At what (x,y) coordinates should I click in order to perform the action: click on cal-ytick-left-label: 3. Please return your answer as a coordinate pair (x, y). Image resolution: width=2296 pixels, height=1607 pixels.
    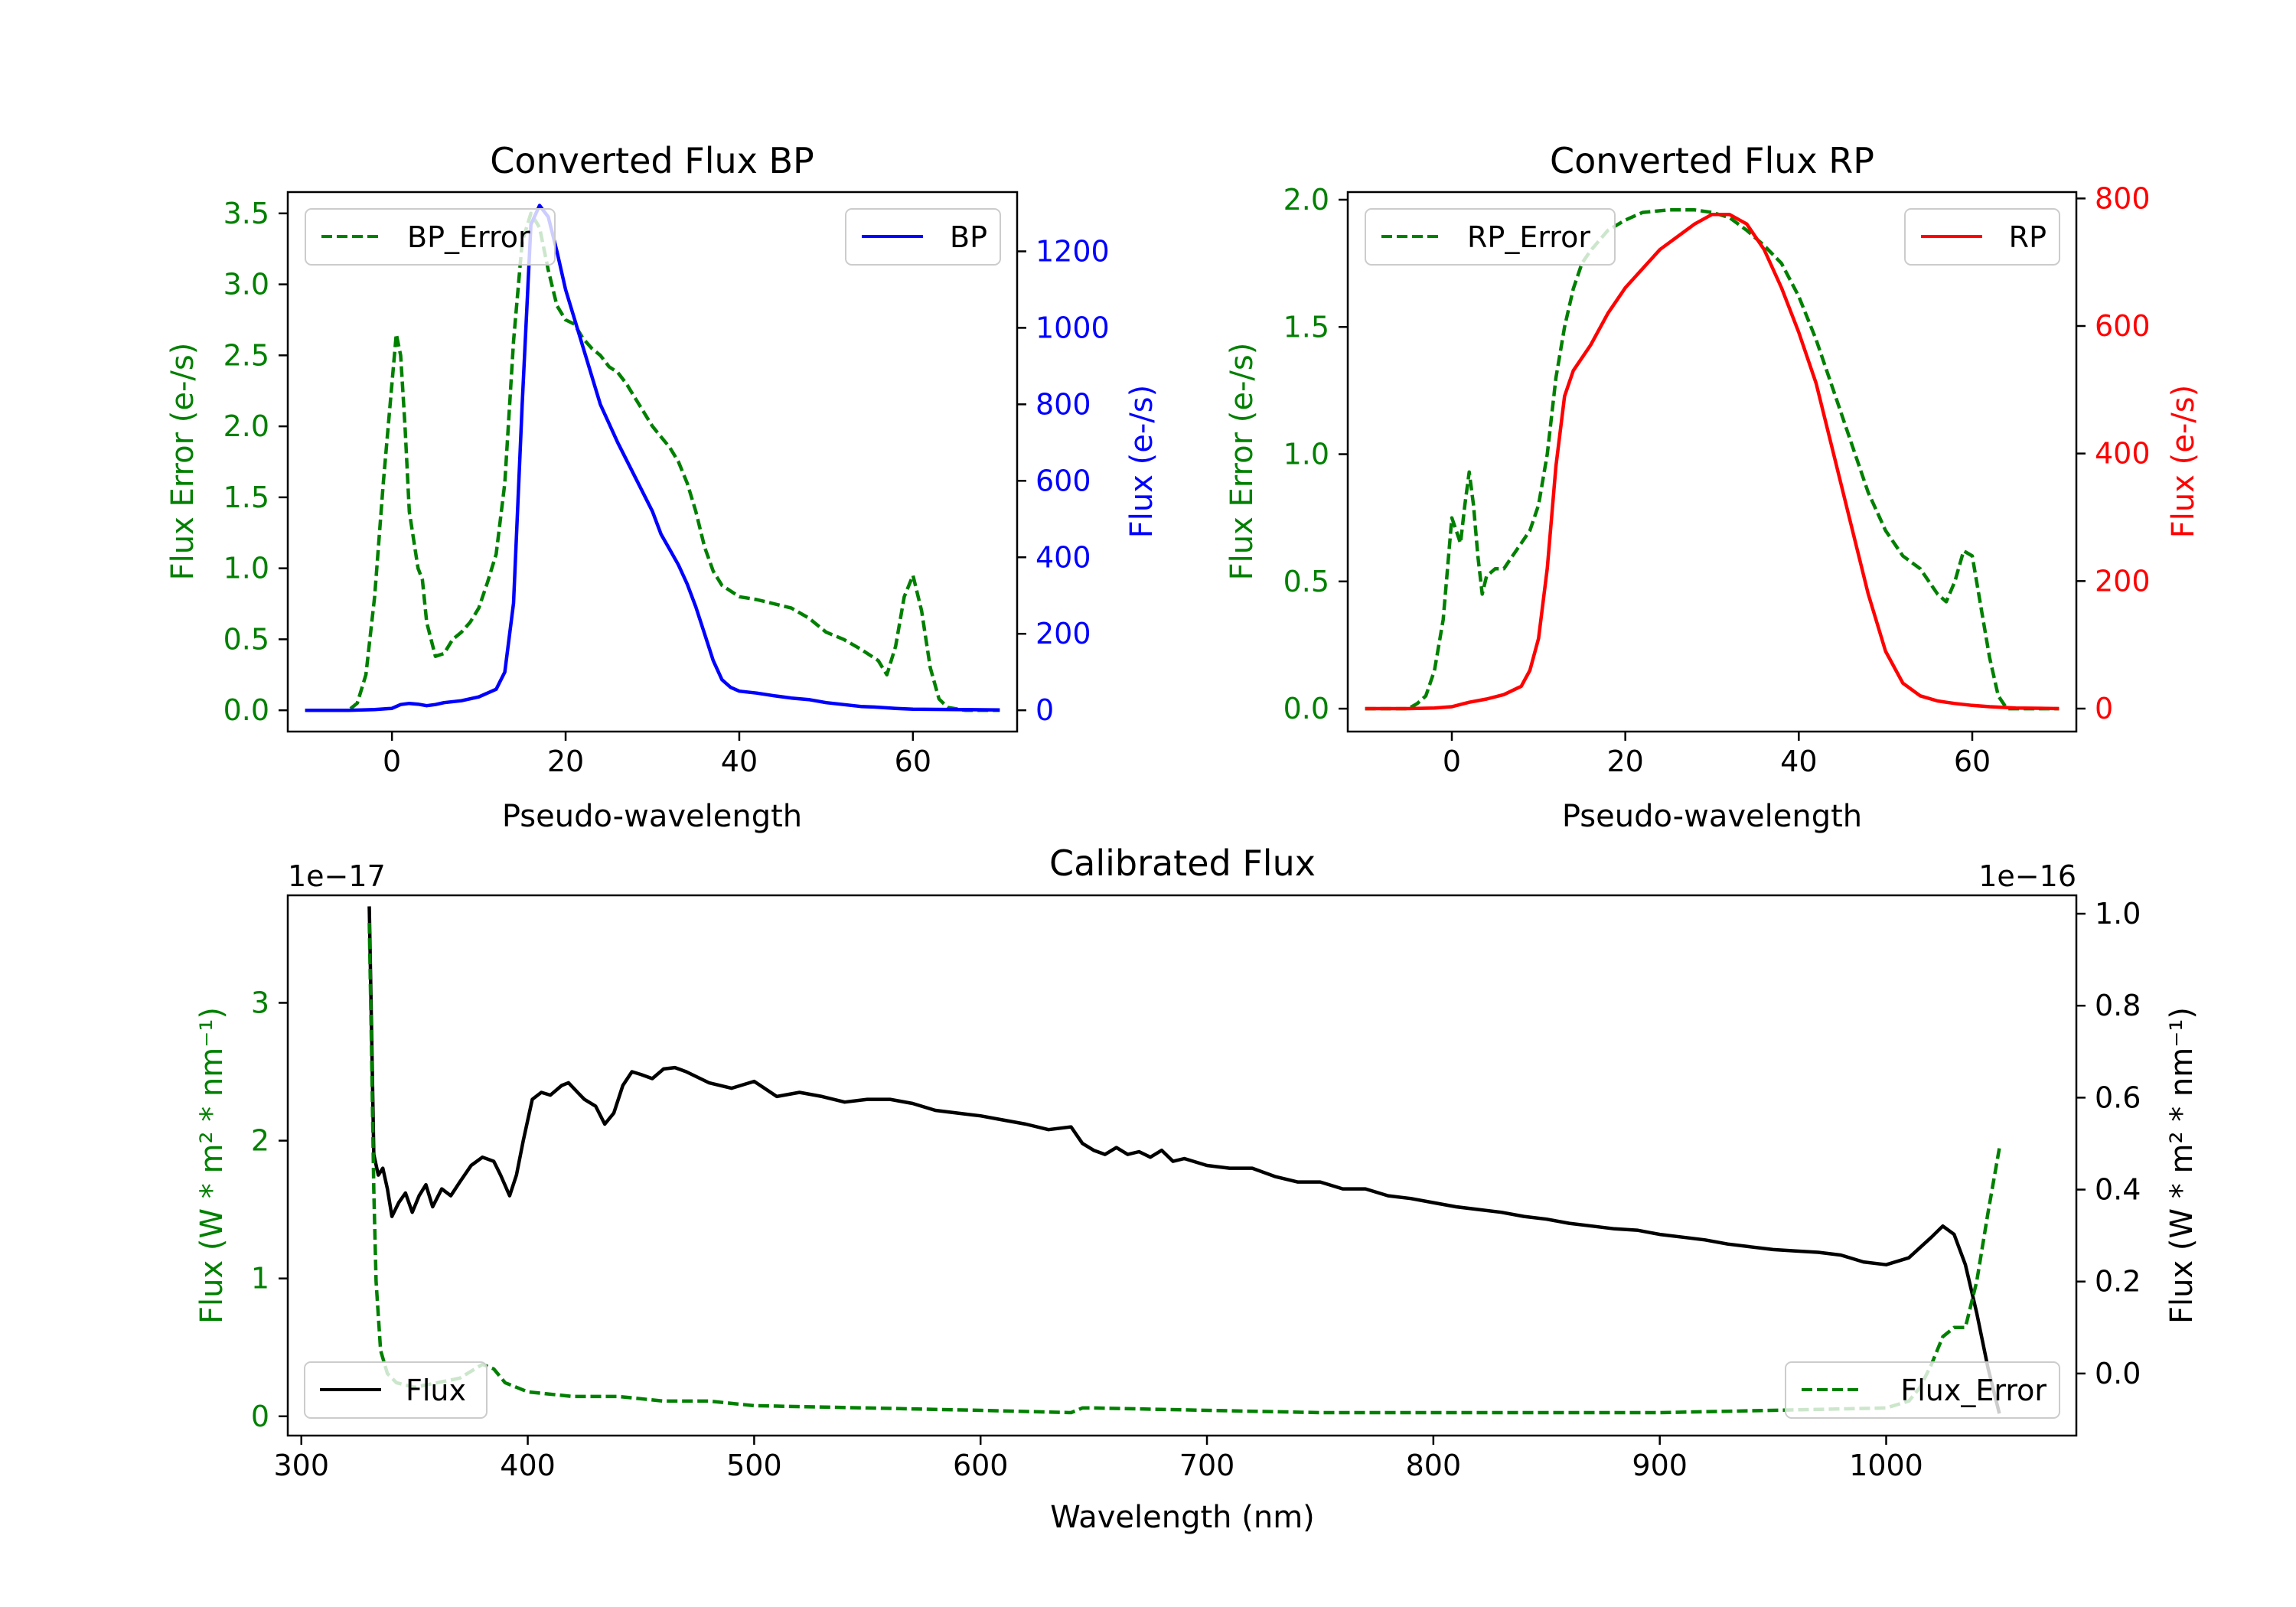
    Looking at the image, I should click on (260, 1002).